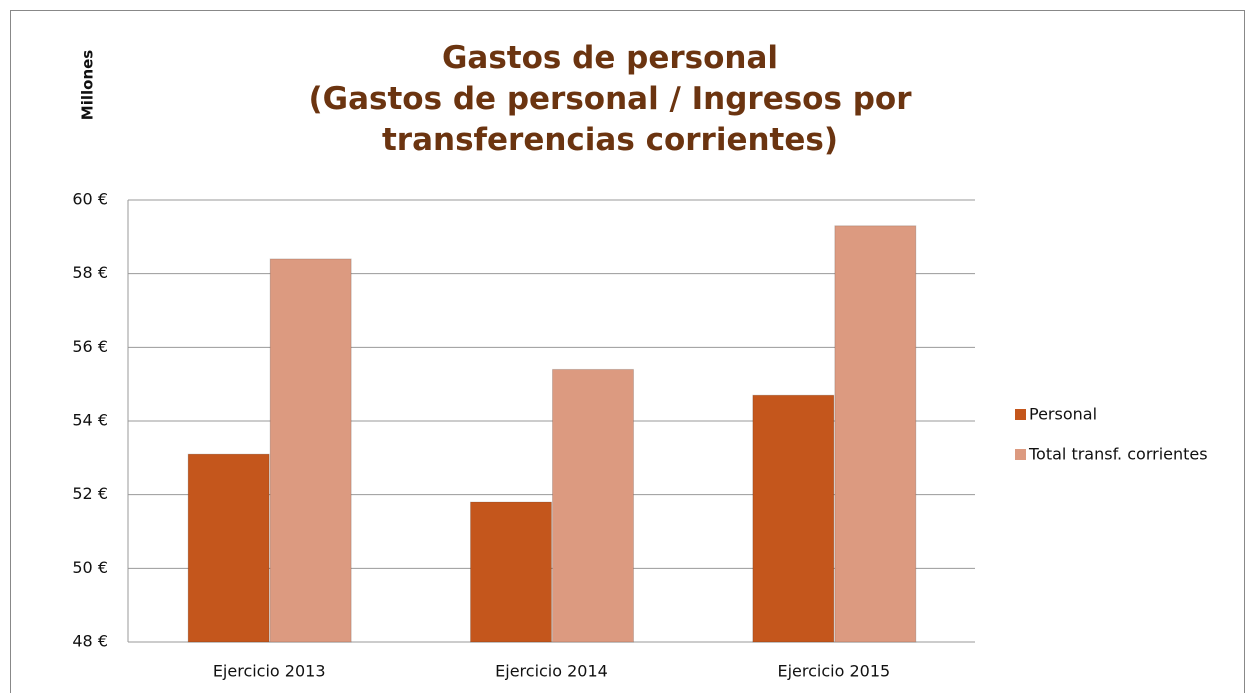  Describe the element at coordinates (88, 85) in the screenshot. I see `y-axis-label: Millones` at that location.